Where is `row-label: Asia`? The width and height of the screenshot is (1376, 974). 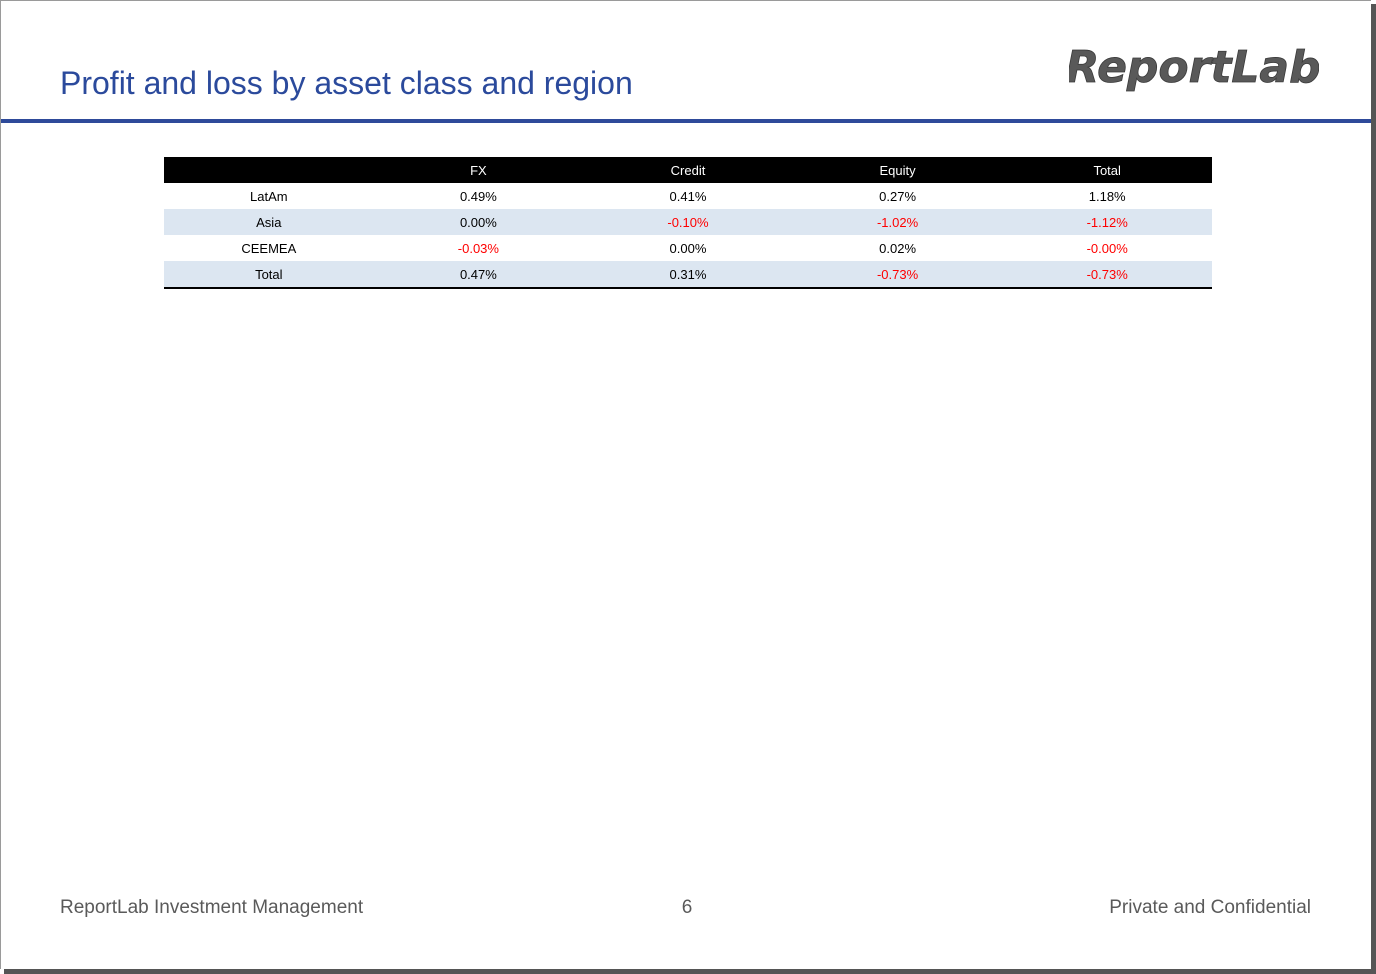 row-label: Asia is located at coordinates (269, 222).